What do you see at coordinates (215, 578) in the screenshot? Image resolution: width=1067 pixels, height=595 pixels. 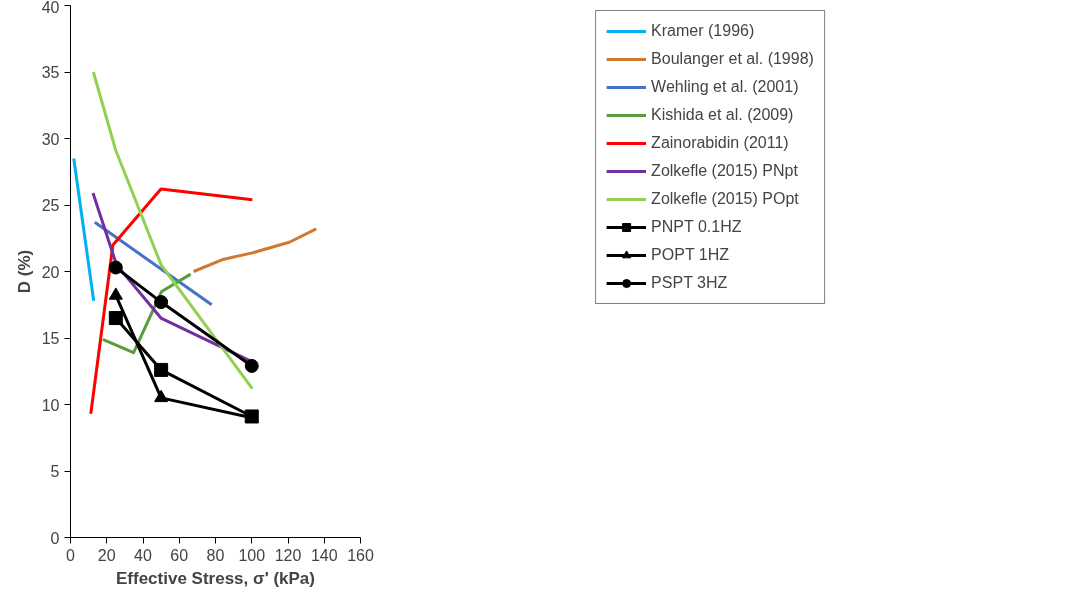 I see `x-axis-title: Effective Stress, σ' (kPa)` at bounding box center [215, 578].